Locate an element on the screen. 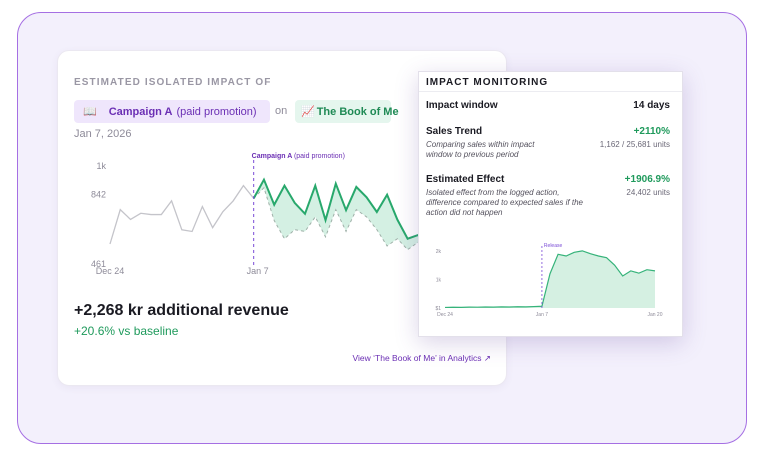  sales-trend-value: +2110% is located at coordinates (651, 131).